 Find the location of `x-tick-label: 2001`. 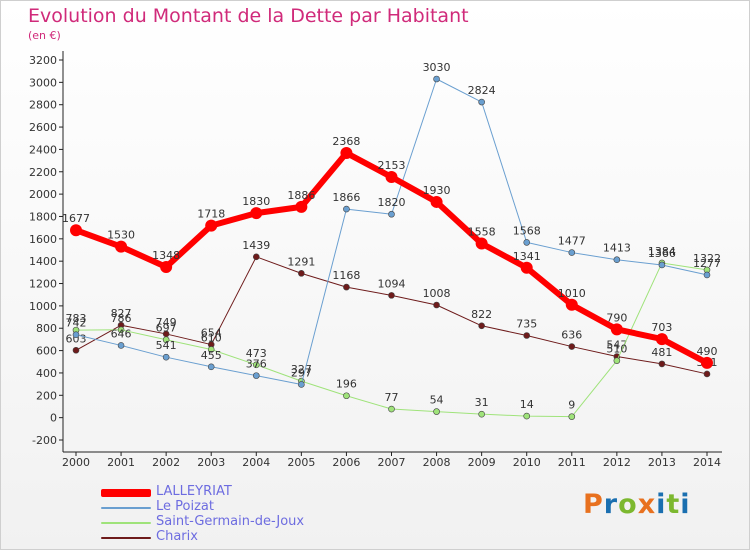

x-tick-label: 2001 is located at coordinates (121, 462).